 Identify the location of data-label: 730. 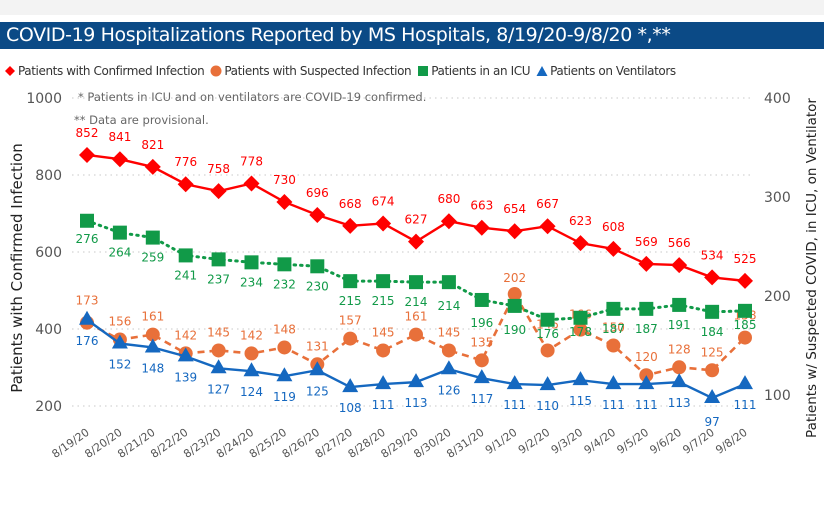
(284, 180).